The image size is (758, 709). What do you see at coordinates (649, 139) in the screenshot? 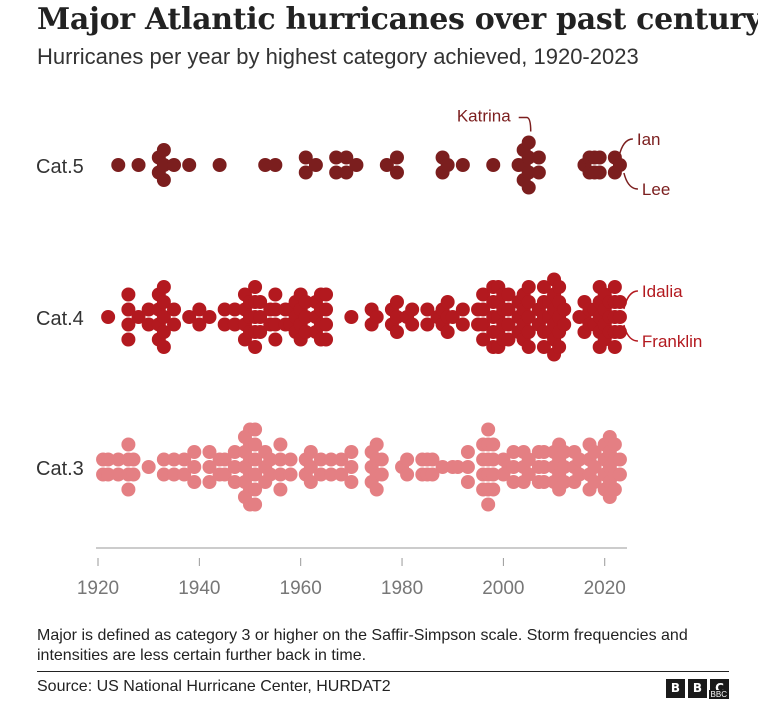
I see `annotation-ian: Ian` at bounding box center [649, 139].